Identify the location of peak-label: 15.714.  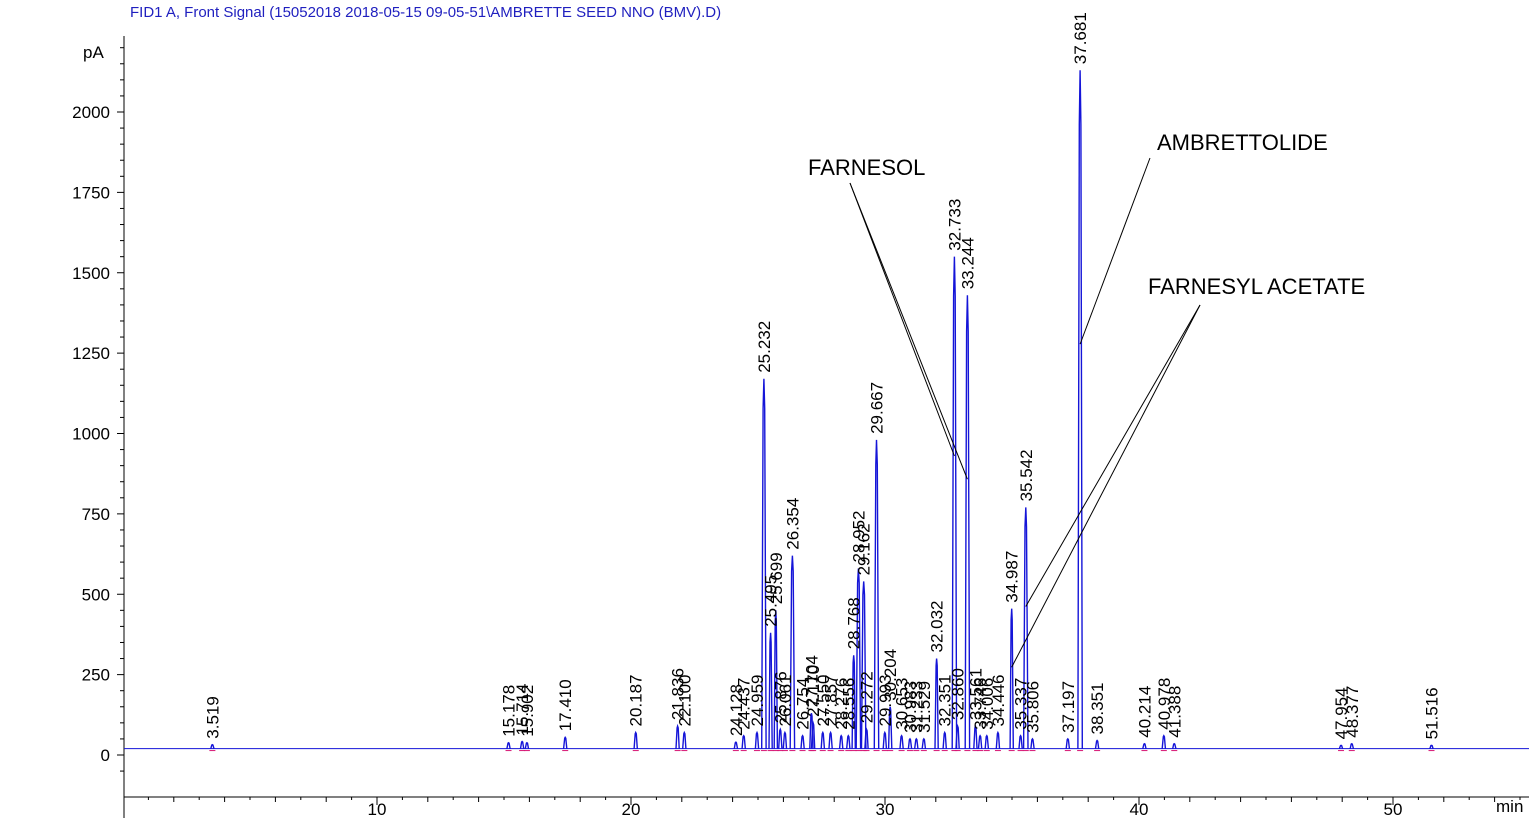
(522, 710).